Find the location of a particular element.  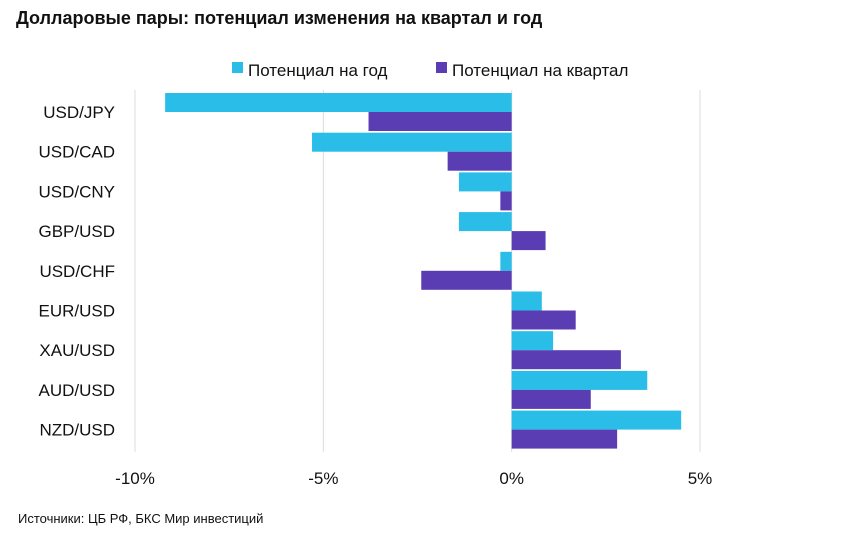

bar-quarter-usd-cny is located at coordinates (506, 201).